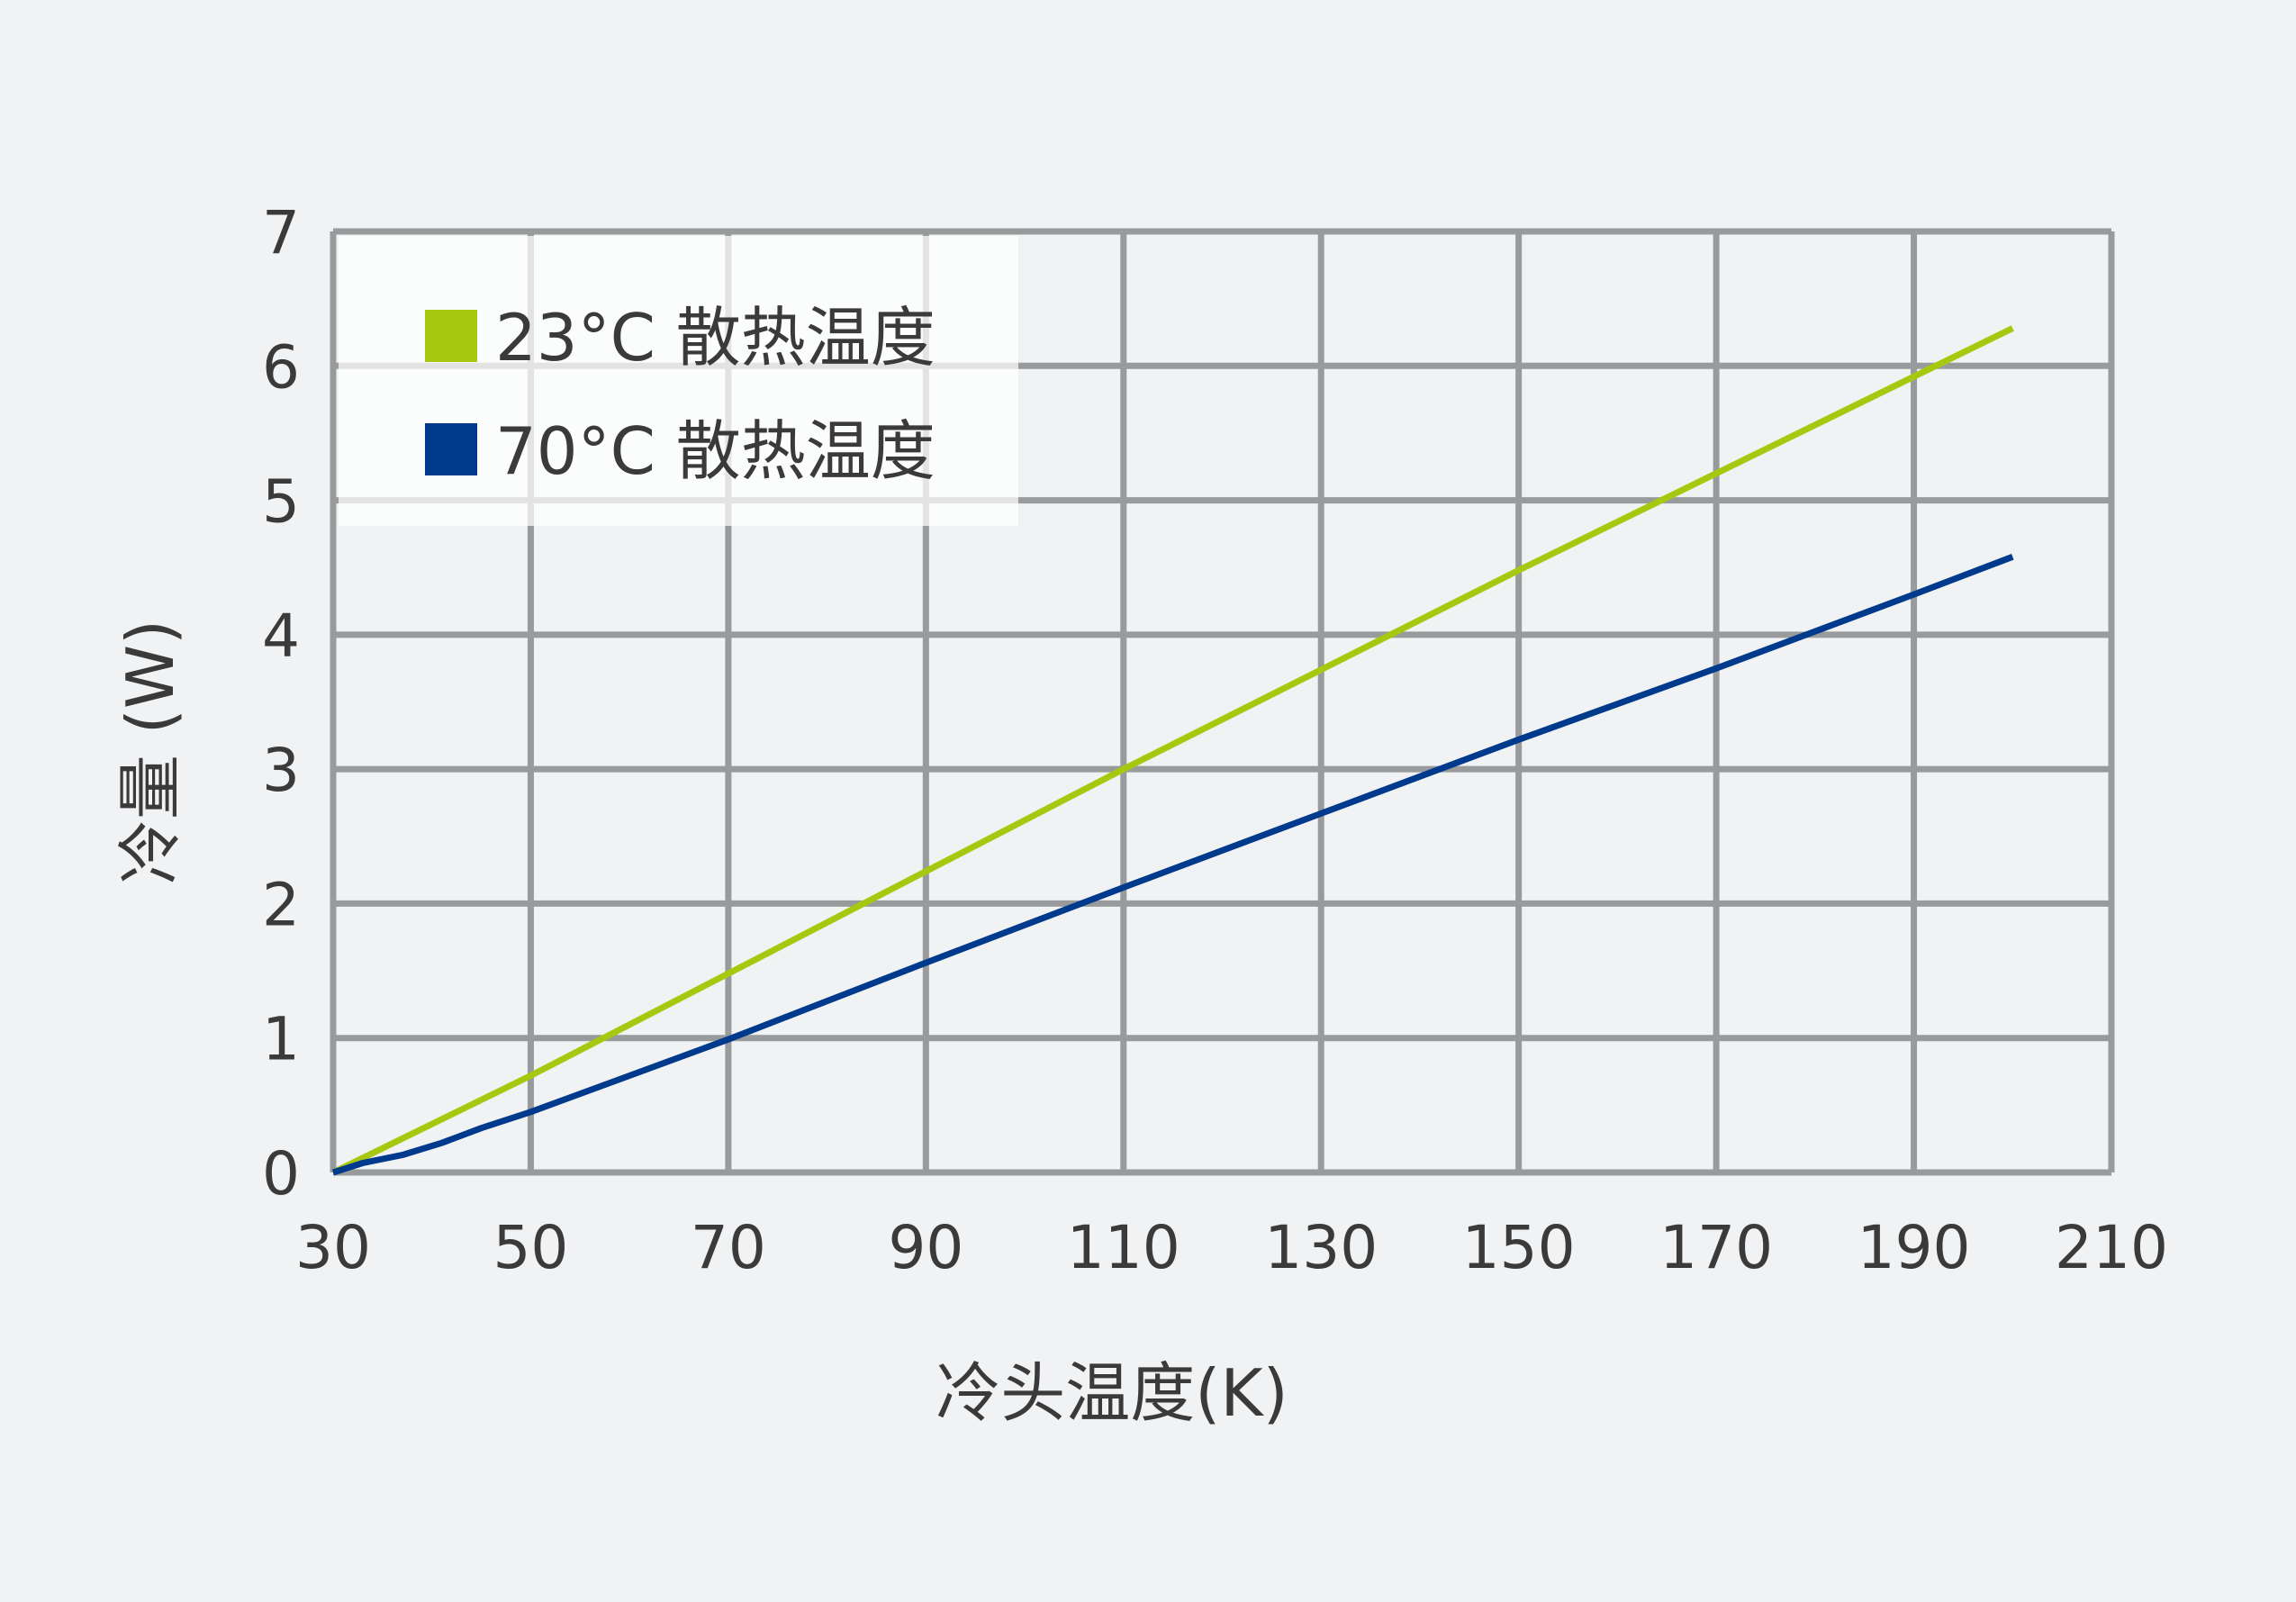  Describe the element at coordinates (728, 1247) in the screenshot. I see `x-tick-label: 70` at that location.